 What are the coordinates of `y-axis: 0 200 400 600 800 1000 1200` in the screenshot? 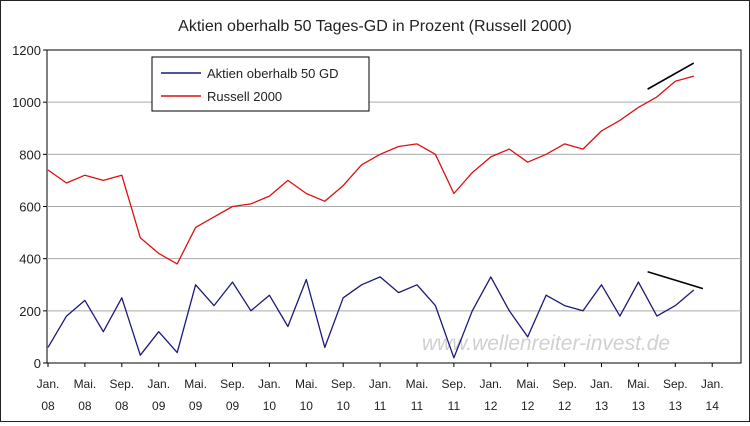 It's located at (29, 207).